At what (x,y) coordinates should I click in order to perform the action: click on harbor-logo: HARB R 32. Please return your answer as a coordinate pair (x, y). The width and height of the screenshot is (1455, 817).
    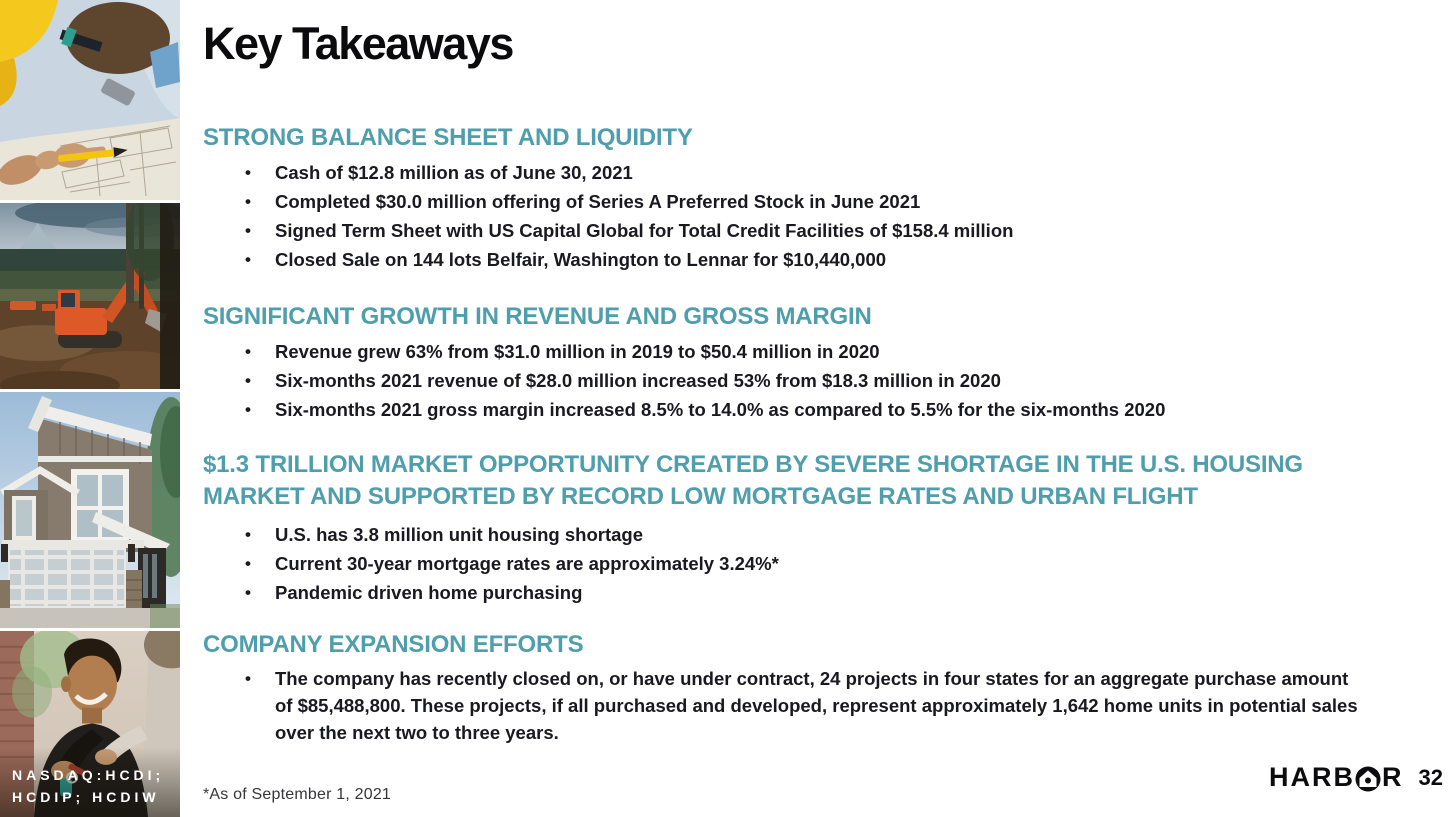
    Looking at the image, I should click on (1356, 777).